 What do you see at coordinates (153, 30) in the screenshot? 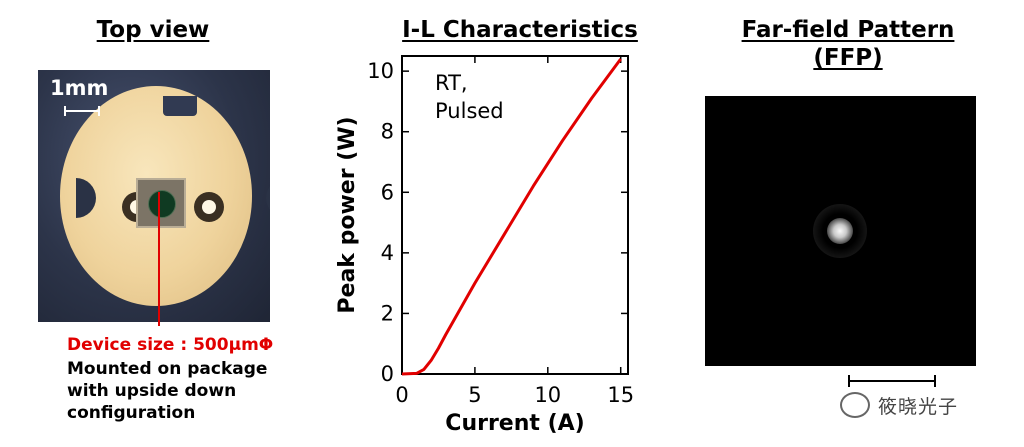
I see `top-view-title: Top view` at bounding box center [153, 30].